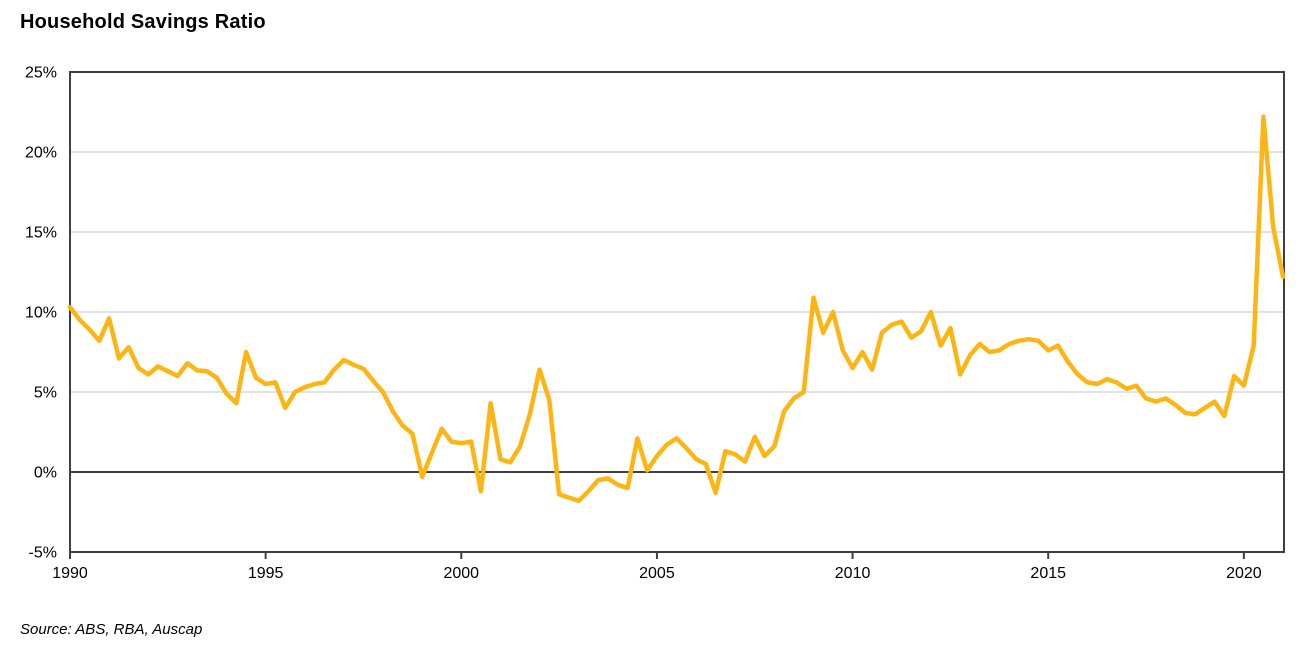  What do you see at coordinates (1048, 573) in the screenshot?
I see `x-tick-label: 2015` at bounding box center [1048, 573].